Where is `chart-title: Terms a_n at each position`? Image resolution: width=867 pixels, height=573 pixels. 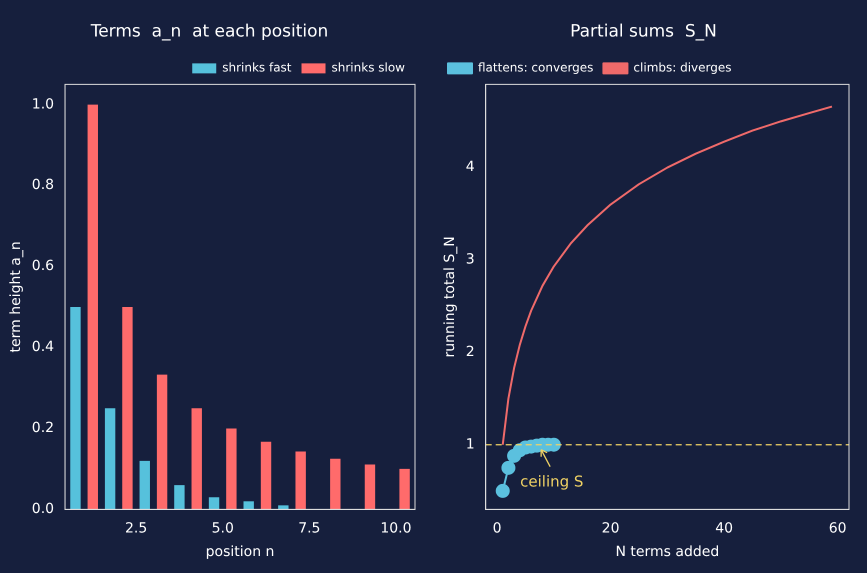 chart-title: Terms a_n at each position is located at coordinates (209, 32).